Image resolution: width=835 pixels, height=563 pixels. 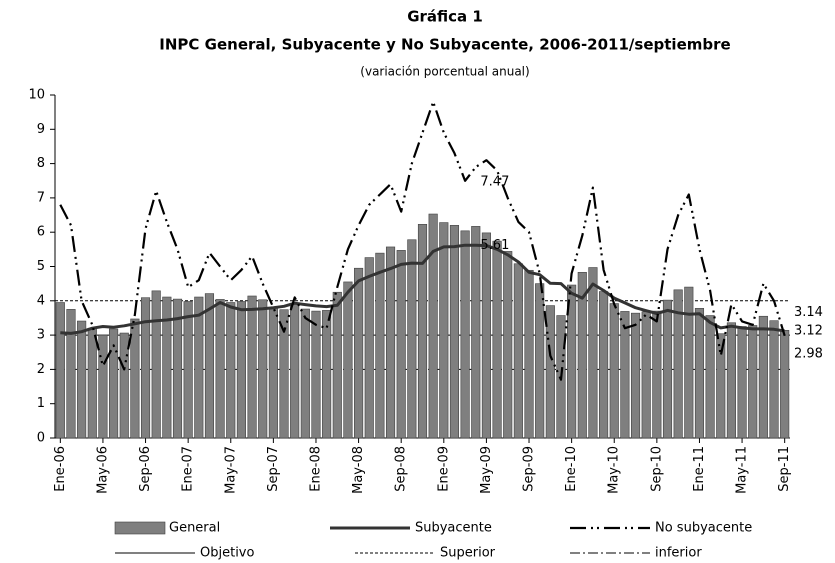 I want to click on line, so click(x=422, y=289).